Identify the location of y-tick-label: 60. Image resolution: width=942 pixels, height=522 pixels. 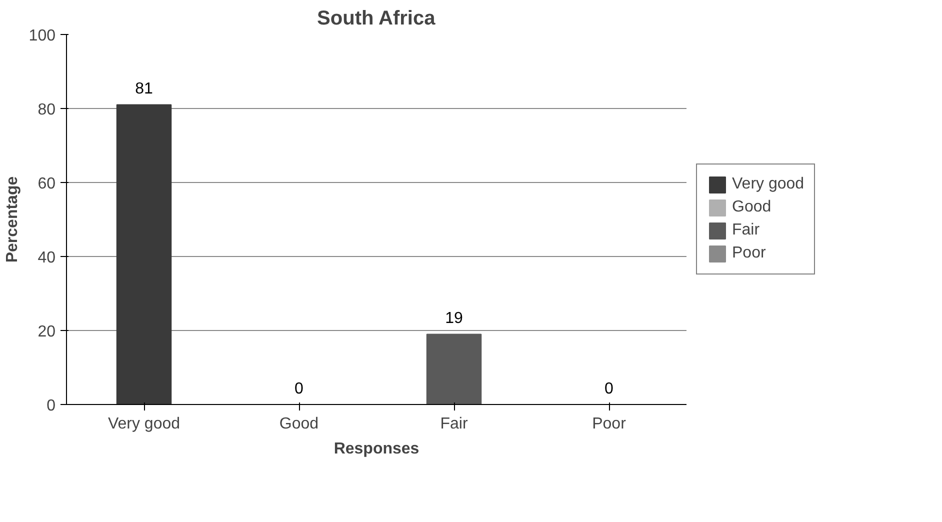
(47, 184).